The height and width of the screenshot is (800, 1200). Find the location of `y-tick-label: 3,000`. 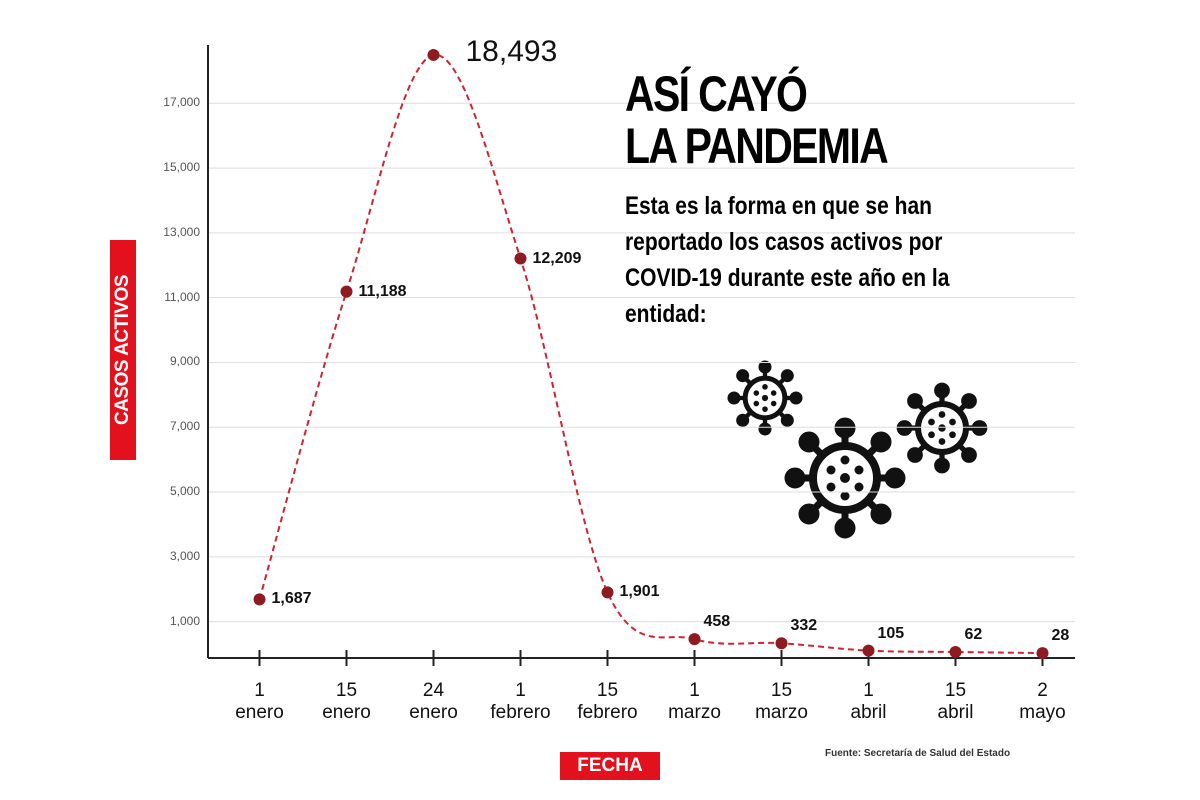

y-tick-label: 3,000 is located at coordinates (184, 555).